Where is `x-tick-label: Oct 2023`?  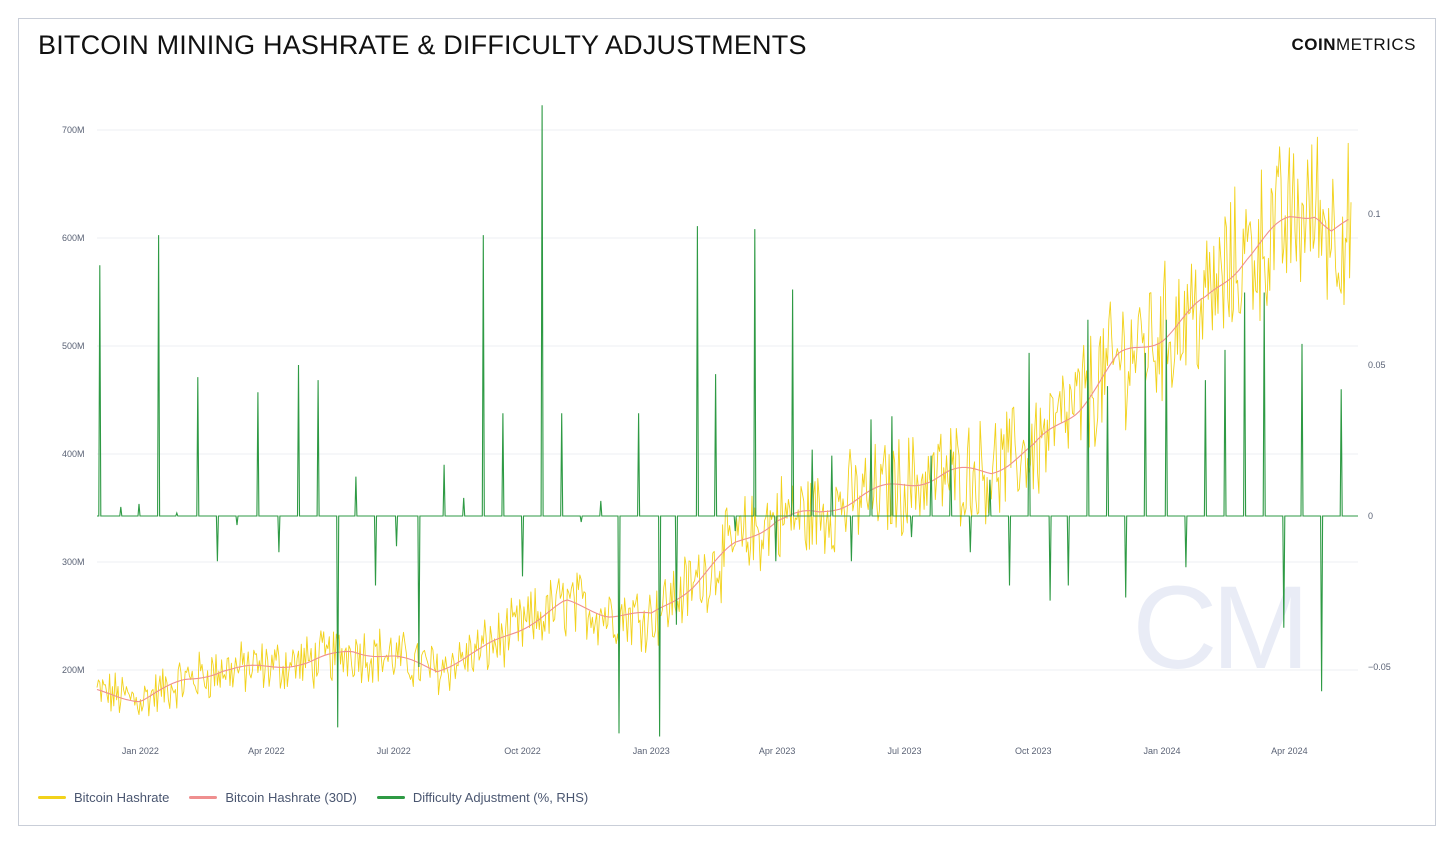 x-tick-label: Oct 2023 is located at coordinates (1033, 751).